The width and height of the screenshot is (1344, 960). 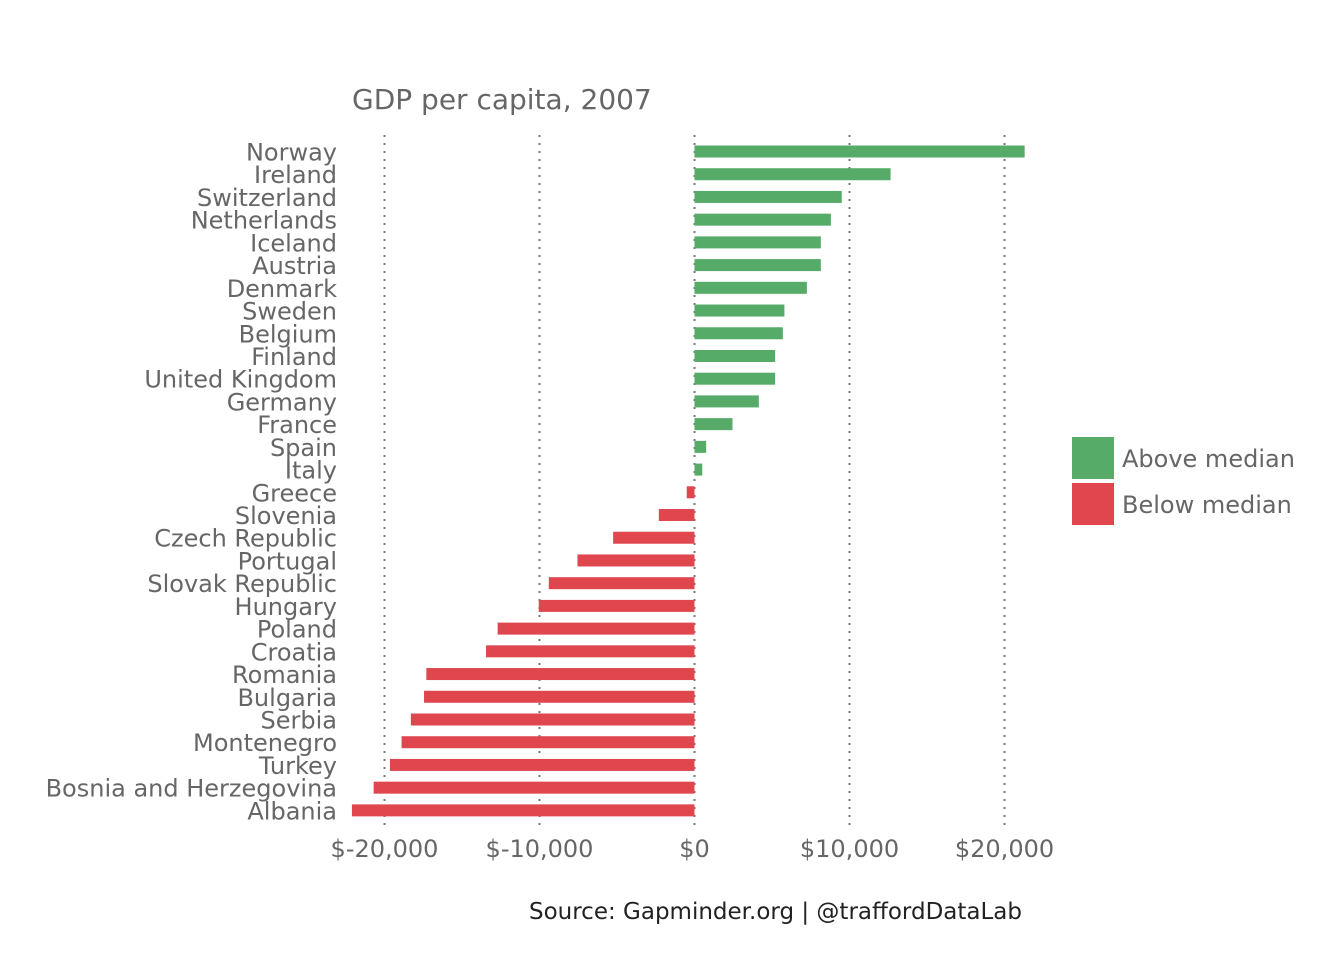 I want to click on country-label: Romania, so click(x=284, y=675).